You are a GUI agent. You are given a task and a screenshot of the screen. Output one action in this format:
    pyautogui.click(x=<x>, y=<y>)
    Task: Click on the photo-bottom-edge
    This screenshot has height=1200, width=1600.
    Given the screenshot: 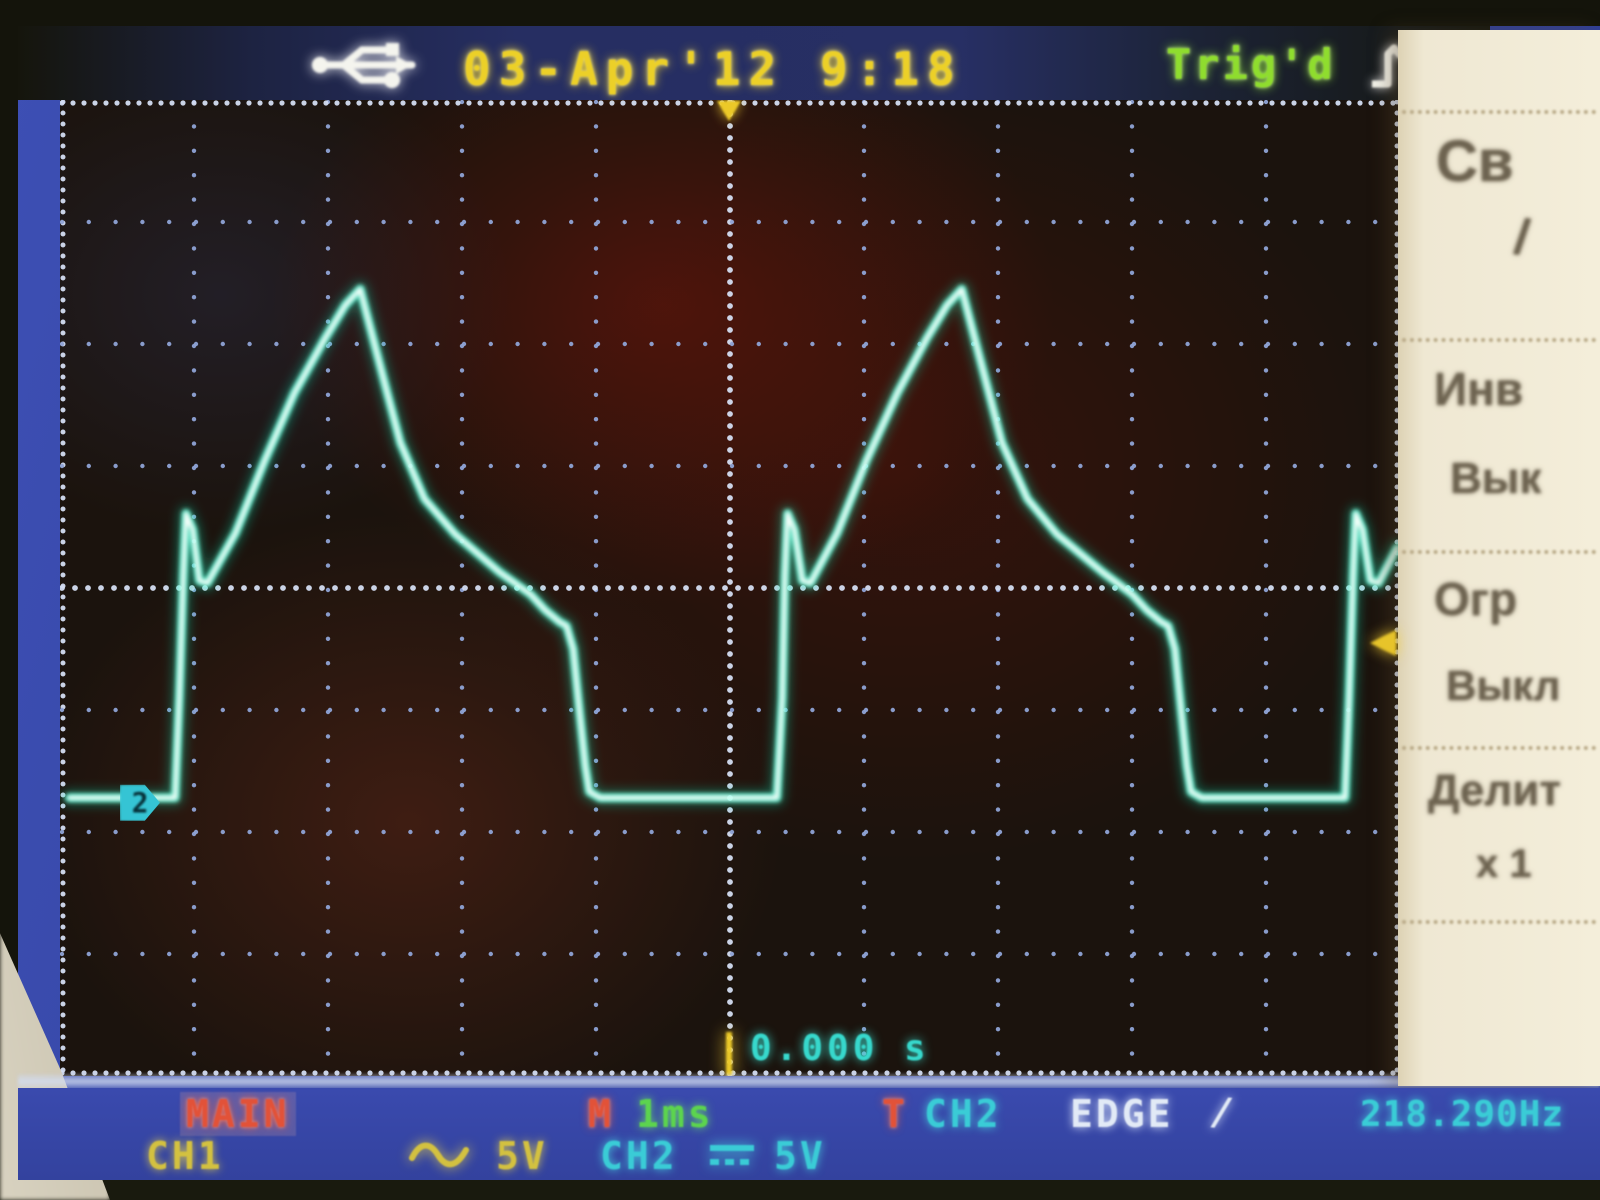 What is the action you would take?
    pyautogui.click(x=800, y=1189)
    